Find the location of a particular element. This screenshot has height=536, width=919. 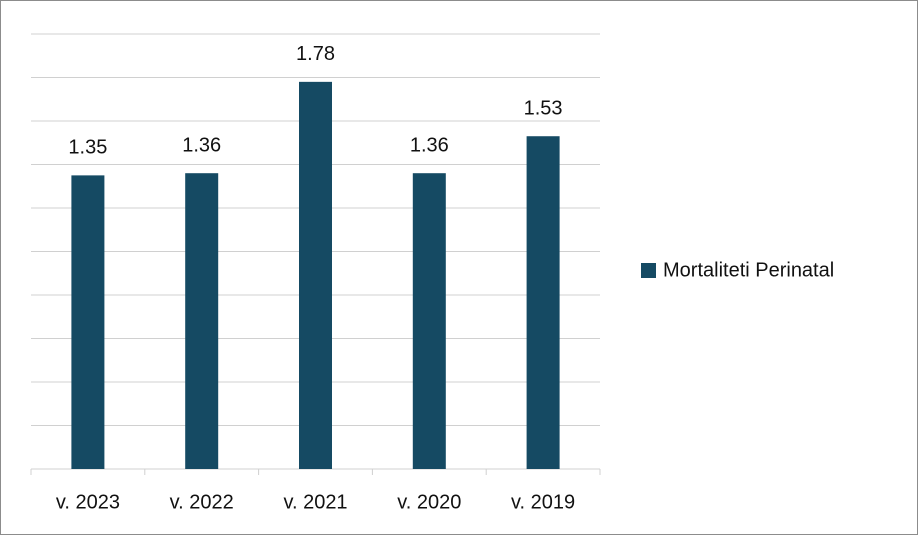

data-label: 1.53 is located at coordinates (543, 109).